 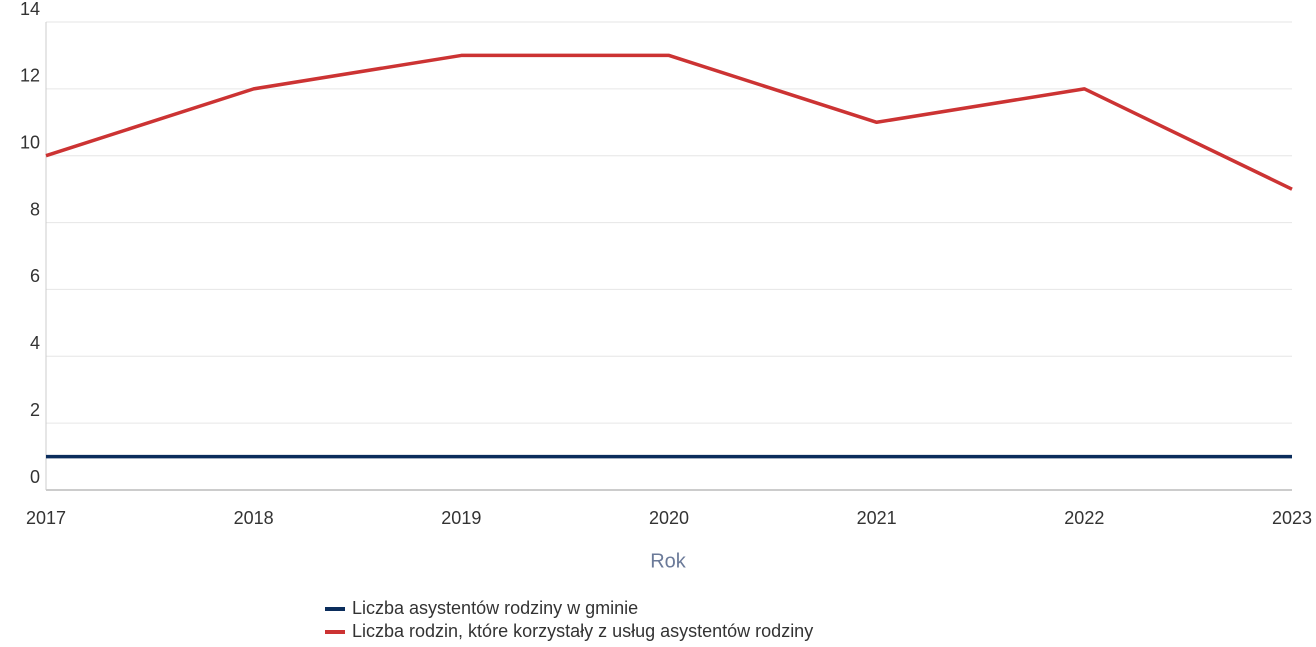 What do you see at coordinates (669, 518) in the screenshot?
I see `x-tick-label: 2020` at bounding box center [669, 518].